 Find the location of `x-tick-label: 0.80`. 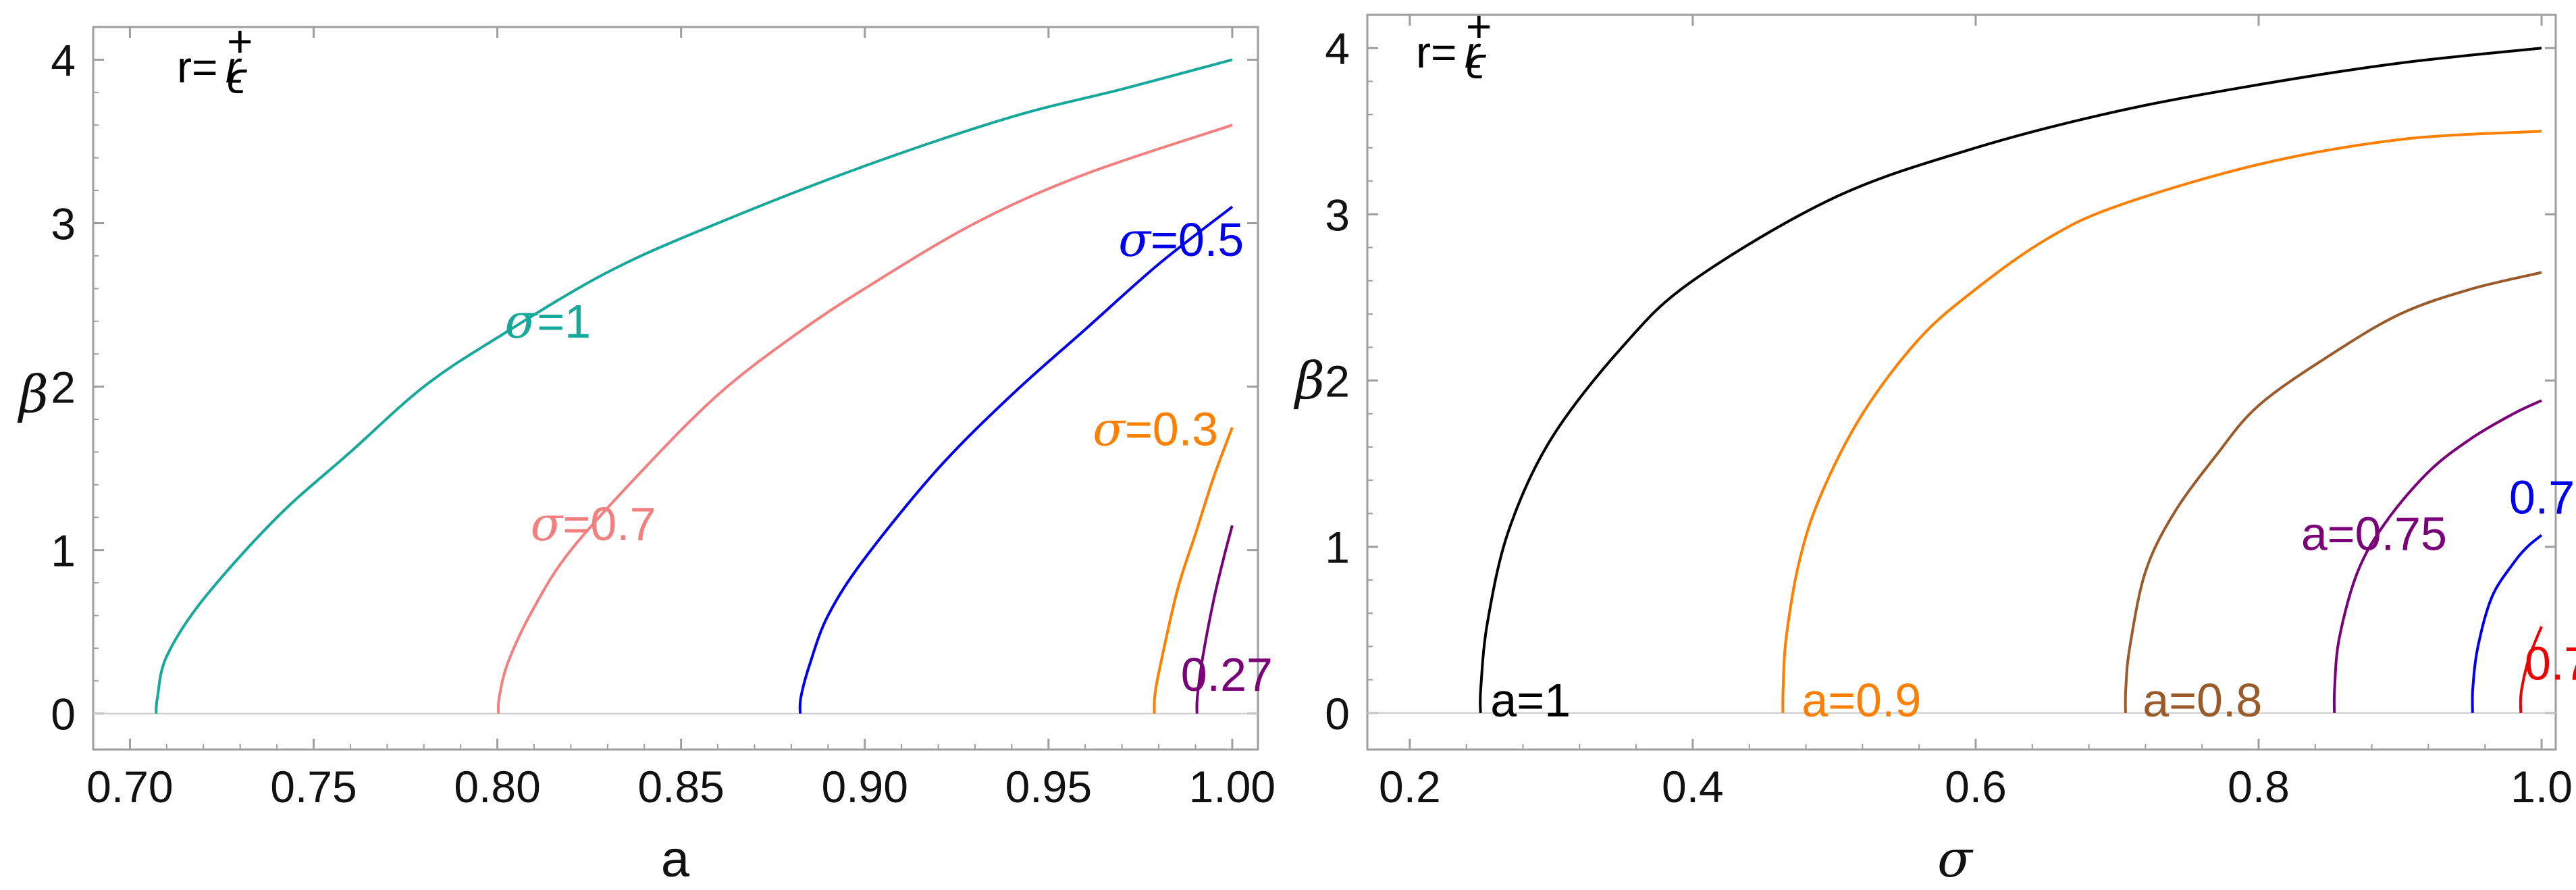

x-tick-label: 0.80 is located at coordinates (497, 787).